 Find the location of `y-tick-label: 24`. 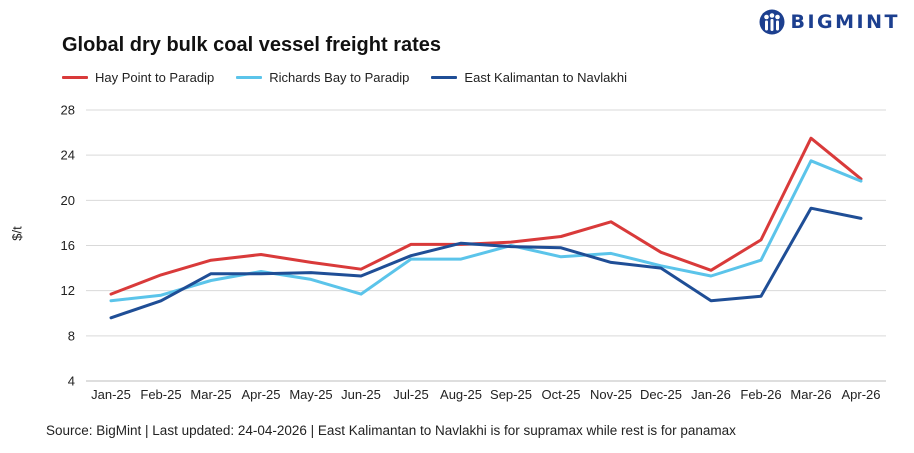

y-tick-label: 24 is located at coordinates (68, 155).